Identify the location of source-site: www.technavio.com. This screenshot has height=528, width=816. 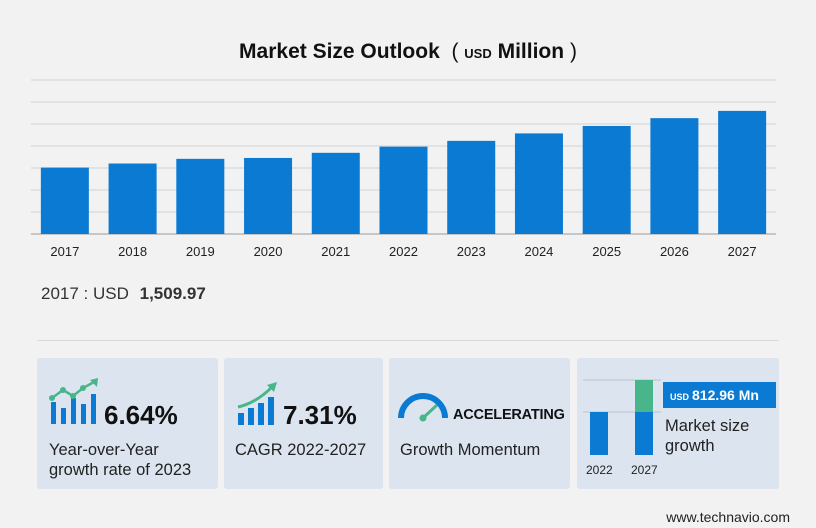
(728, 517).